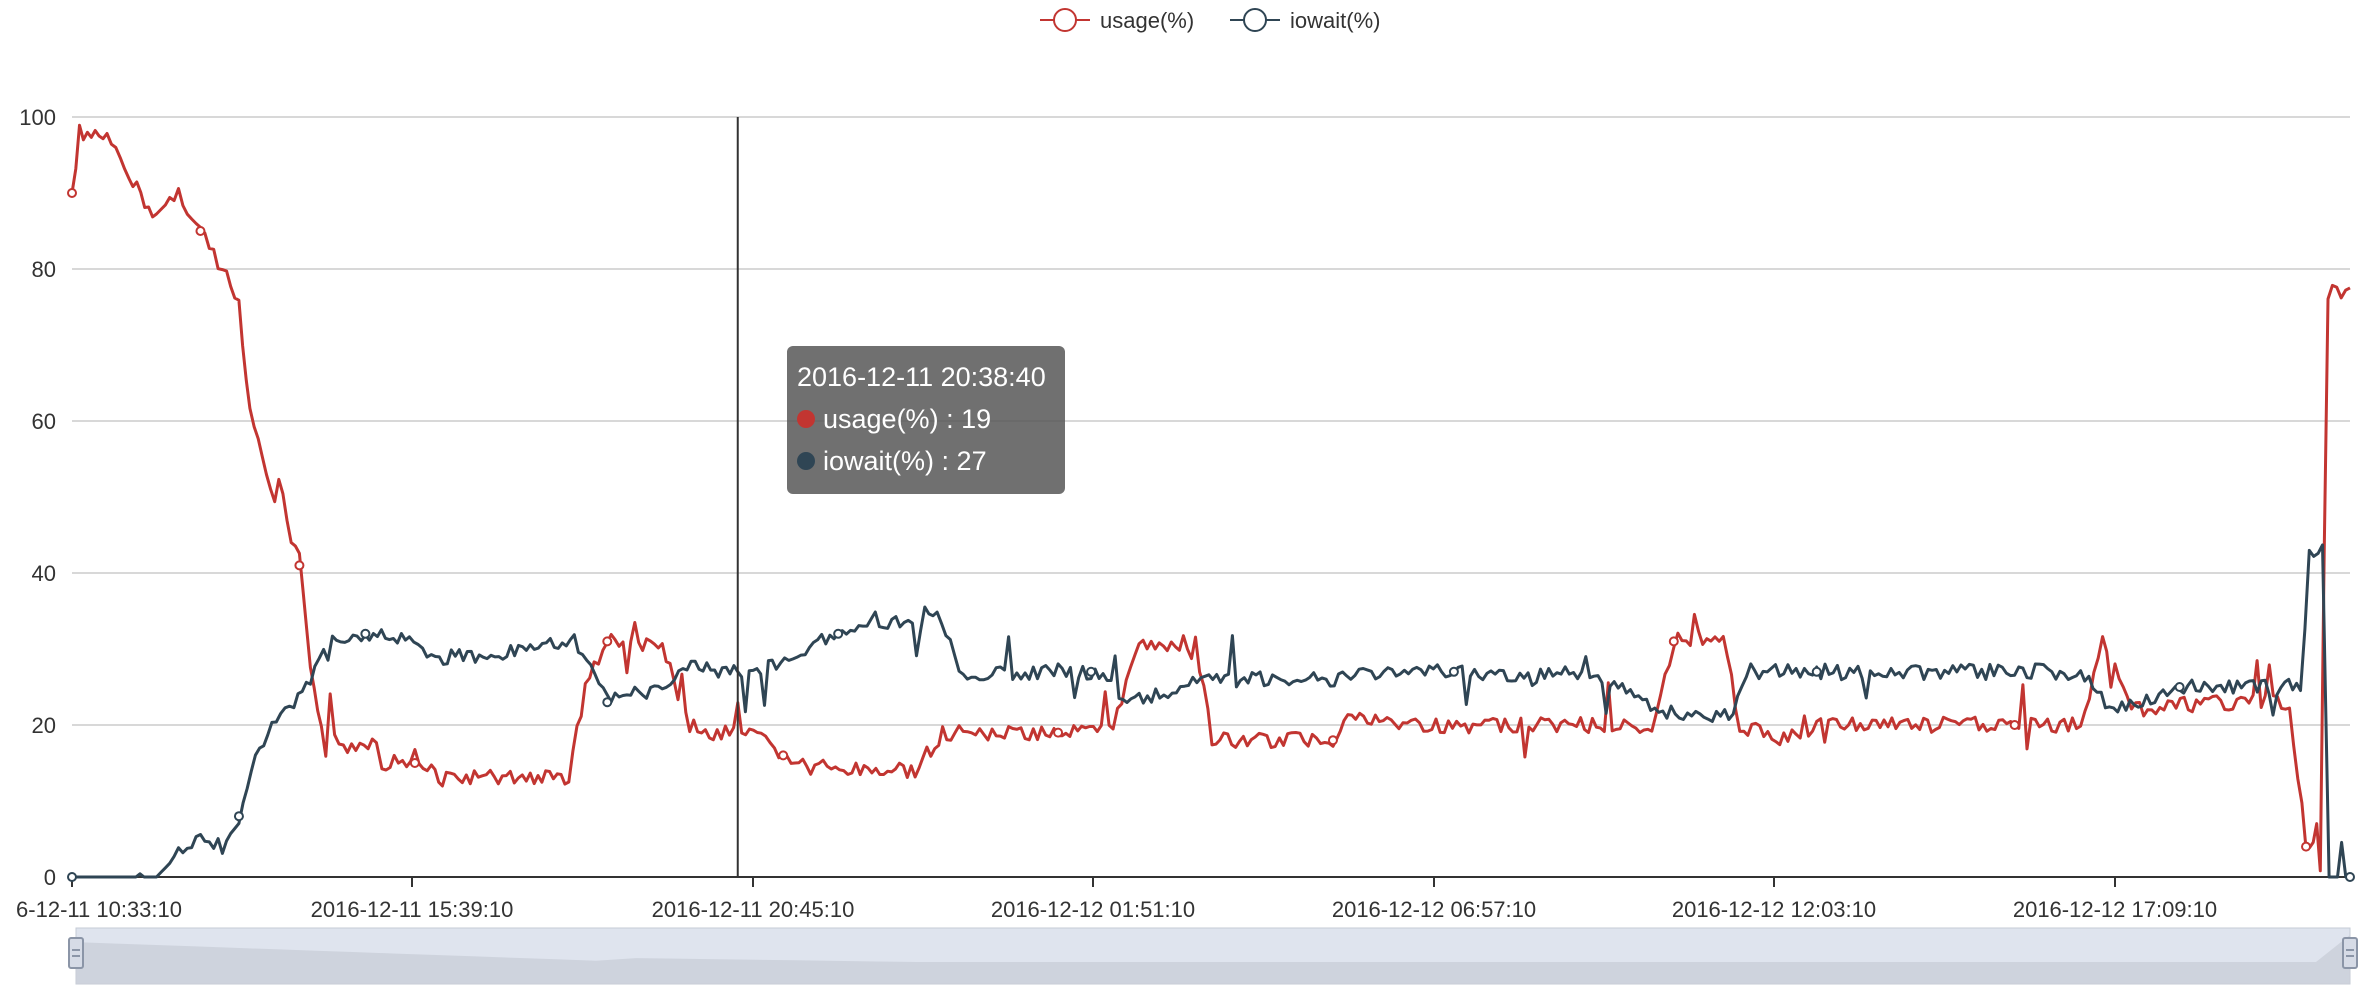 The image size is (2378, 992). What do you see at coordinates (37, 497) in the screenshot?
I see `y-axis: 0 20 40 60 80 100` at bounding box center [37, 497].